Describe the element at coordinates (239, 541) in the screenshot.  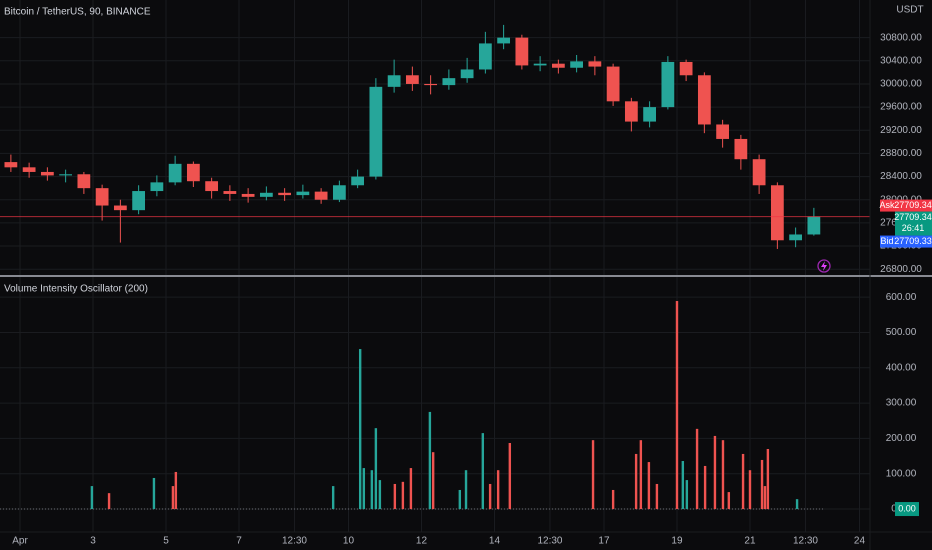
I see `x-tick-label: 7` at that location.